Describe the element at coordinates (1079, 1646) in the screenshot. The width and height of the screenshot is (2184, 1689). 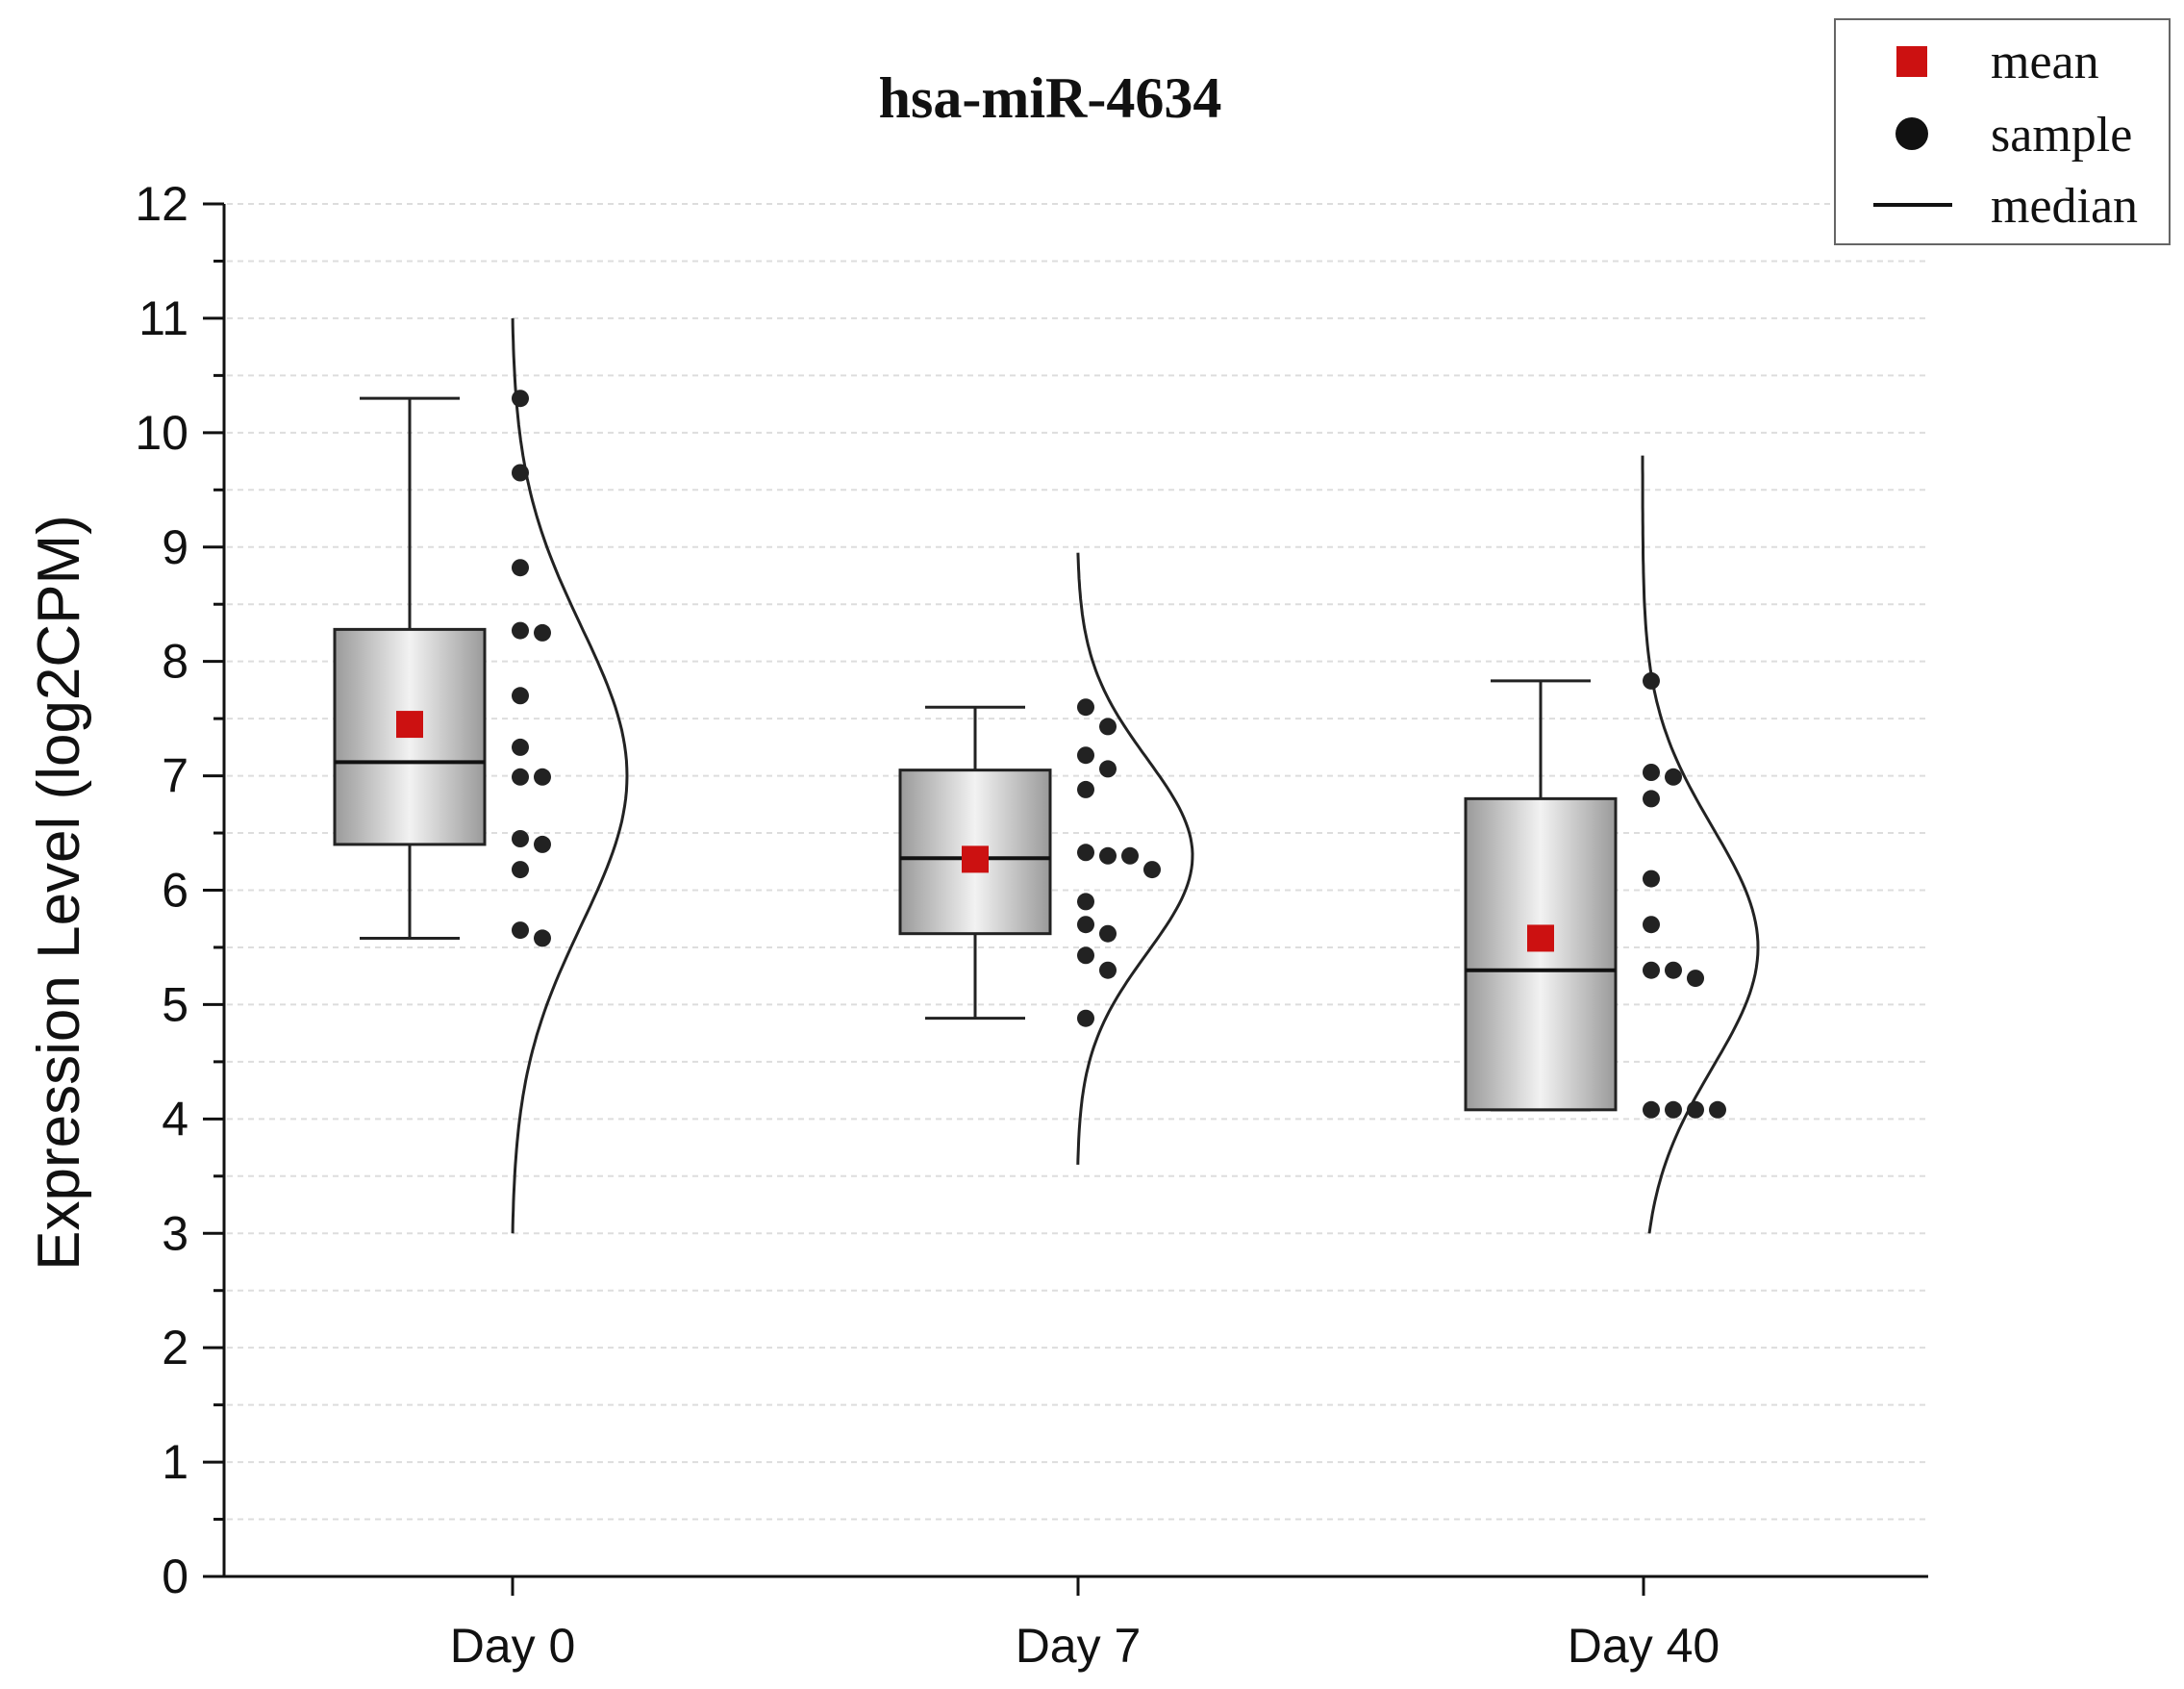
I see `x-tick-label: Day 7` at that location.